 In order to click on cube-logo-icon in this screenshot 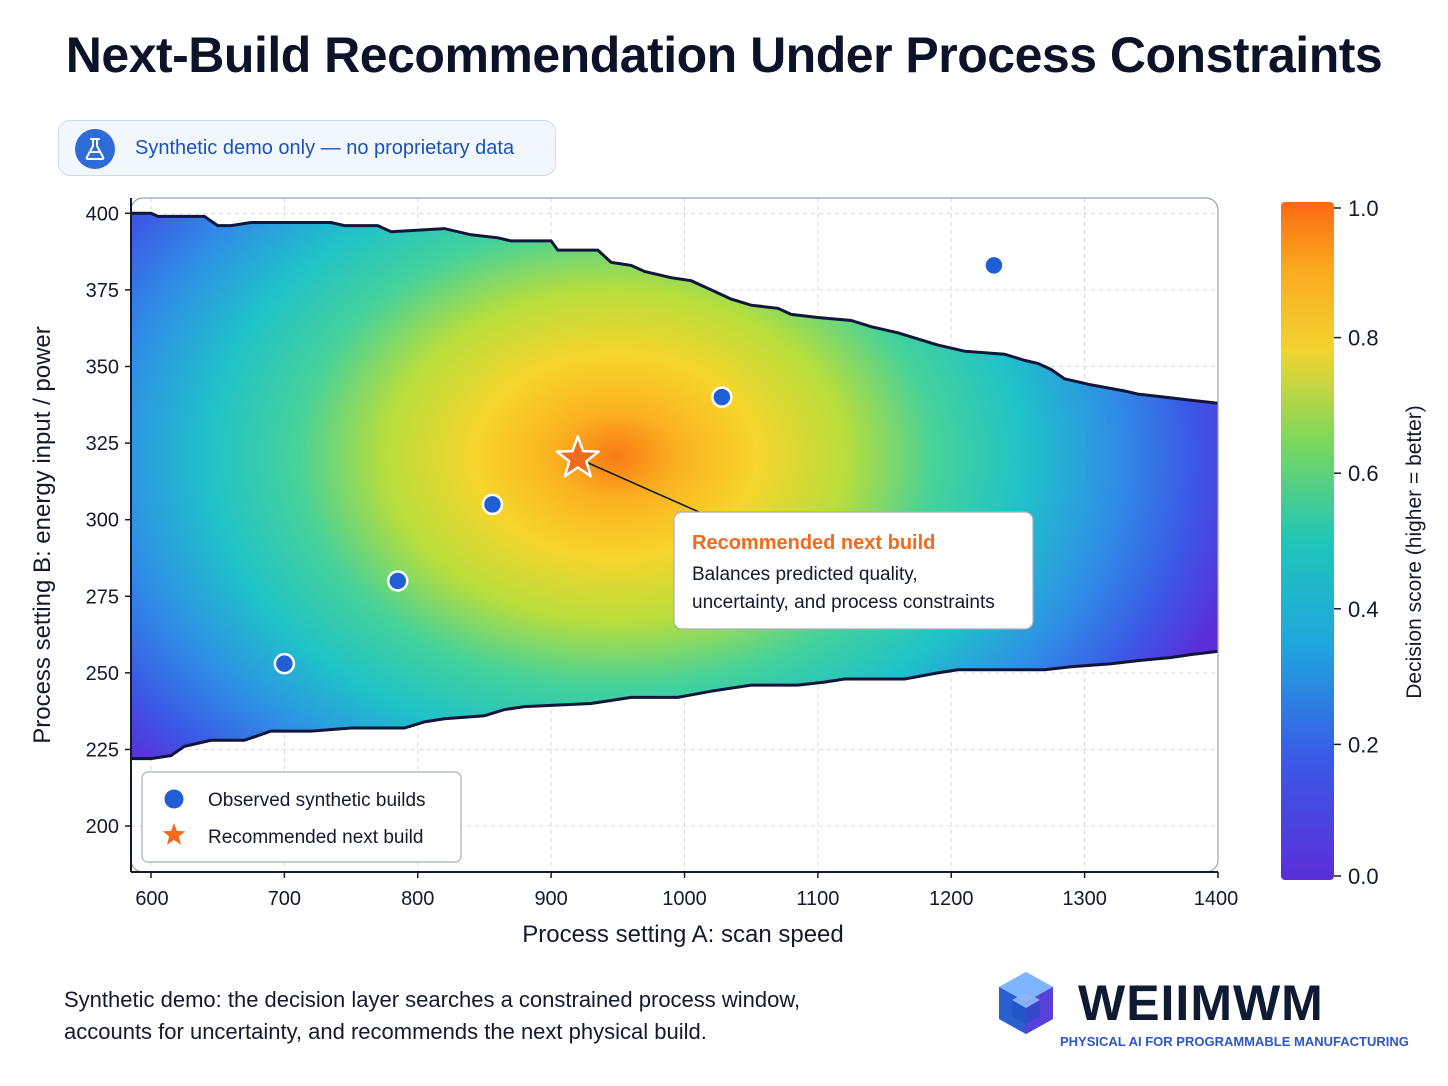, I will do `click(1026, 1003)`.